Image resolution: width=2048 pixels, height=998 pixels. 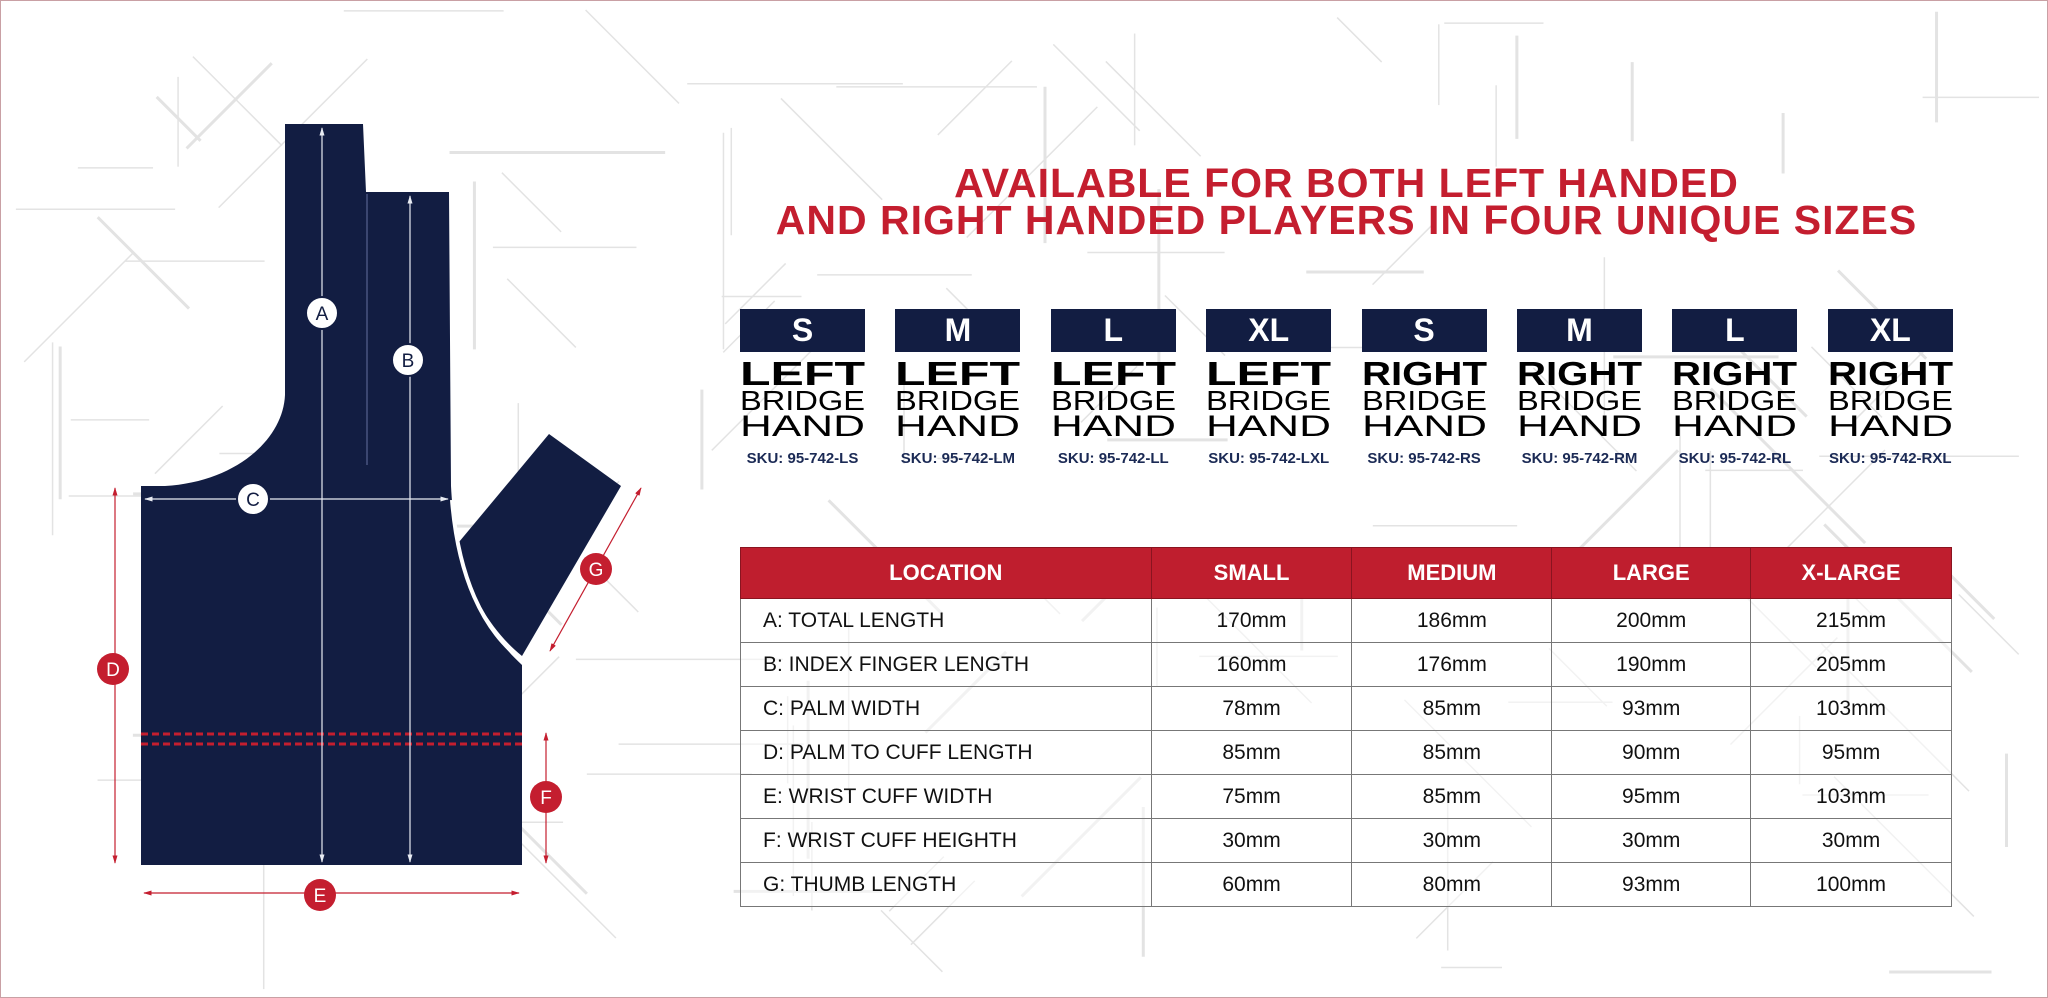 I want to click on location-cell: G: THUMB LENGTH, so click(x=946, y=884).